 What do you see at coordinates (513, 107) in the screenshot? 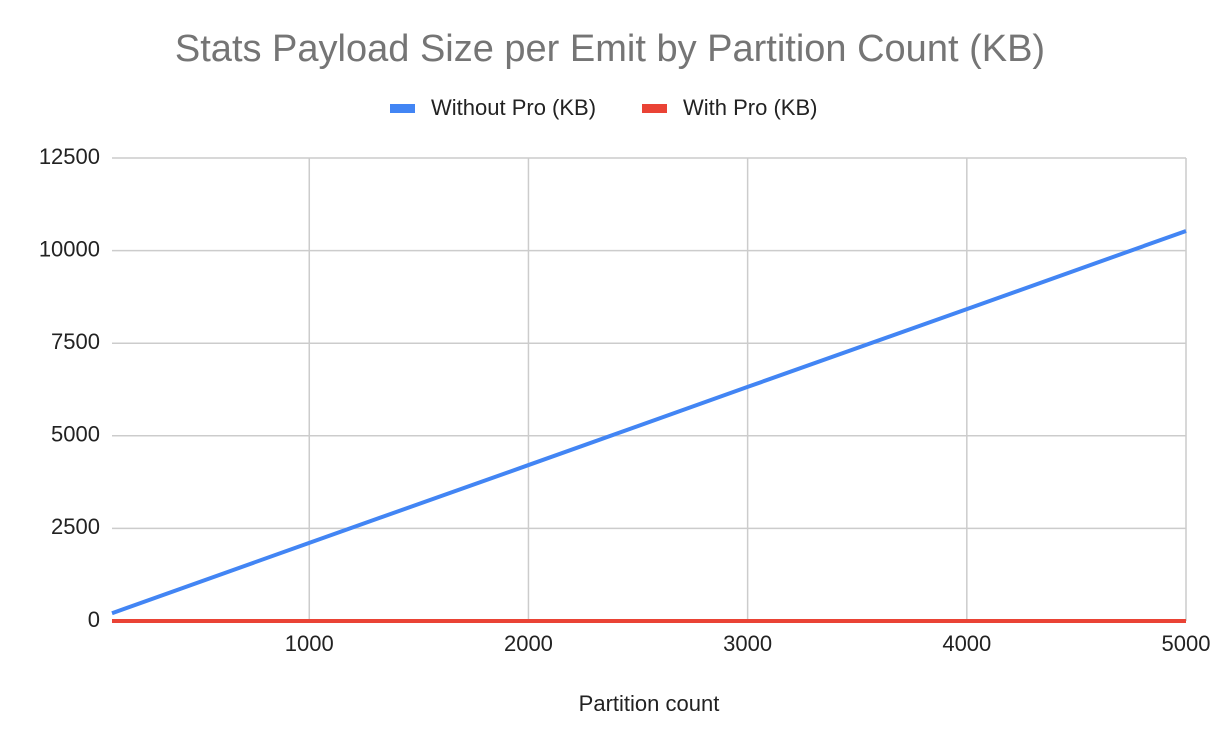
I see `legend-label: Without Pro (KB)` at bounding box center [513, 107].